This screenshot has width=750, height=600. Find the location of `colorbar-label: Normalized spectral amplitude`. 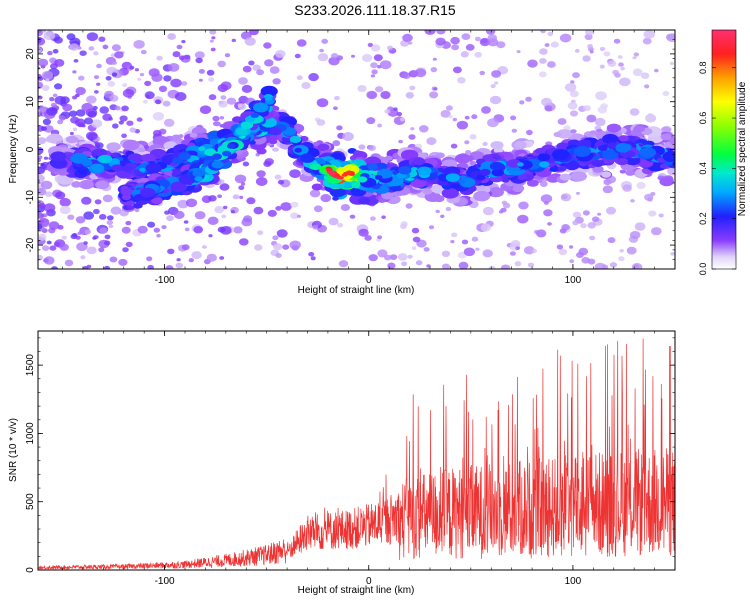

colorbar-label: Normalized spectral amplitude is located at coordinates (742, 148).